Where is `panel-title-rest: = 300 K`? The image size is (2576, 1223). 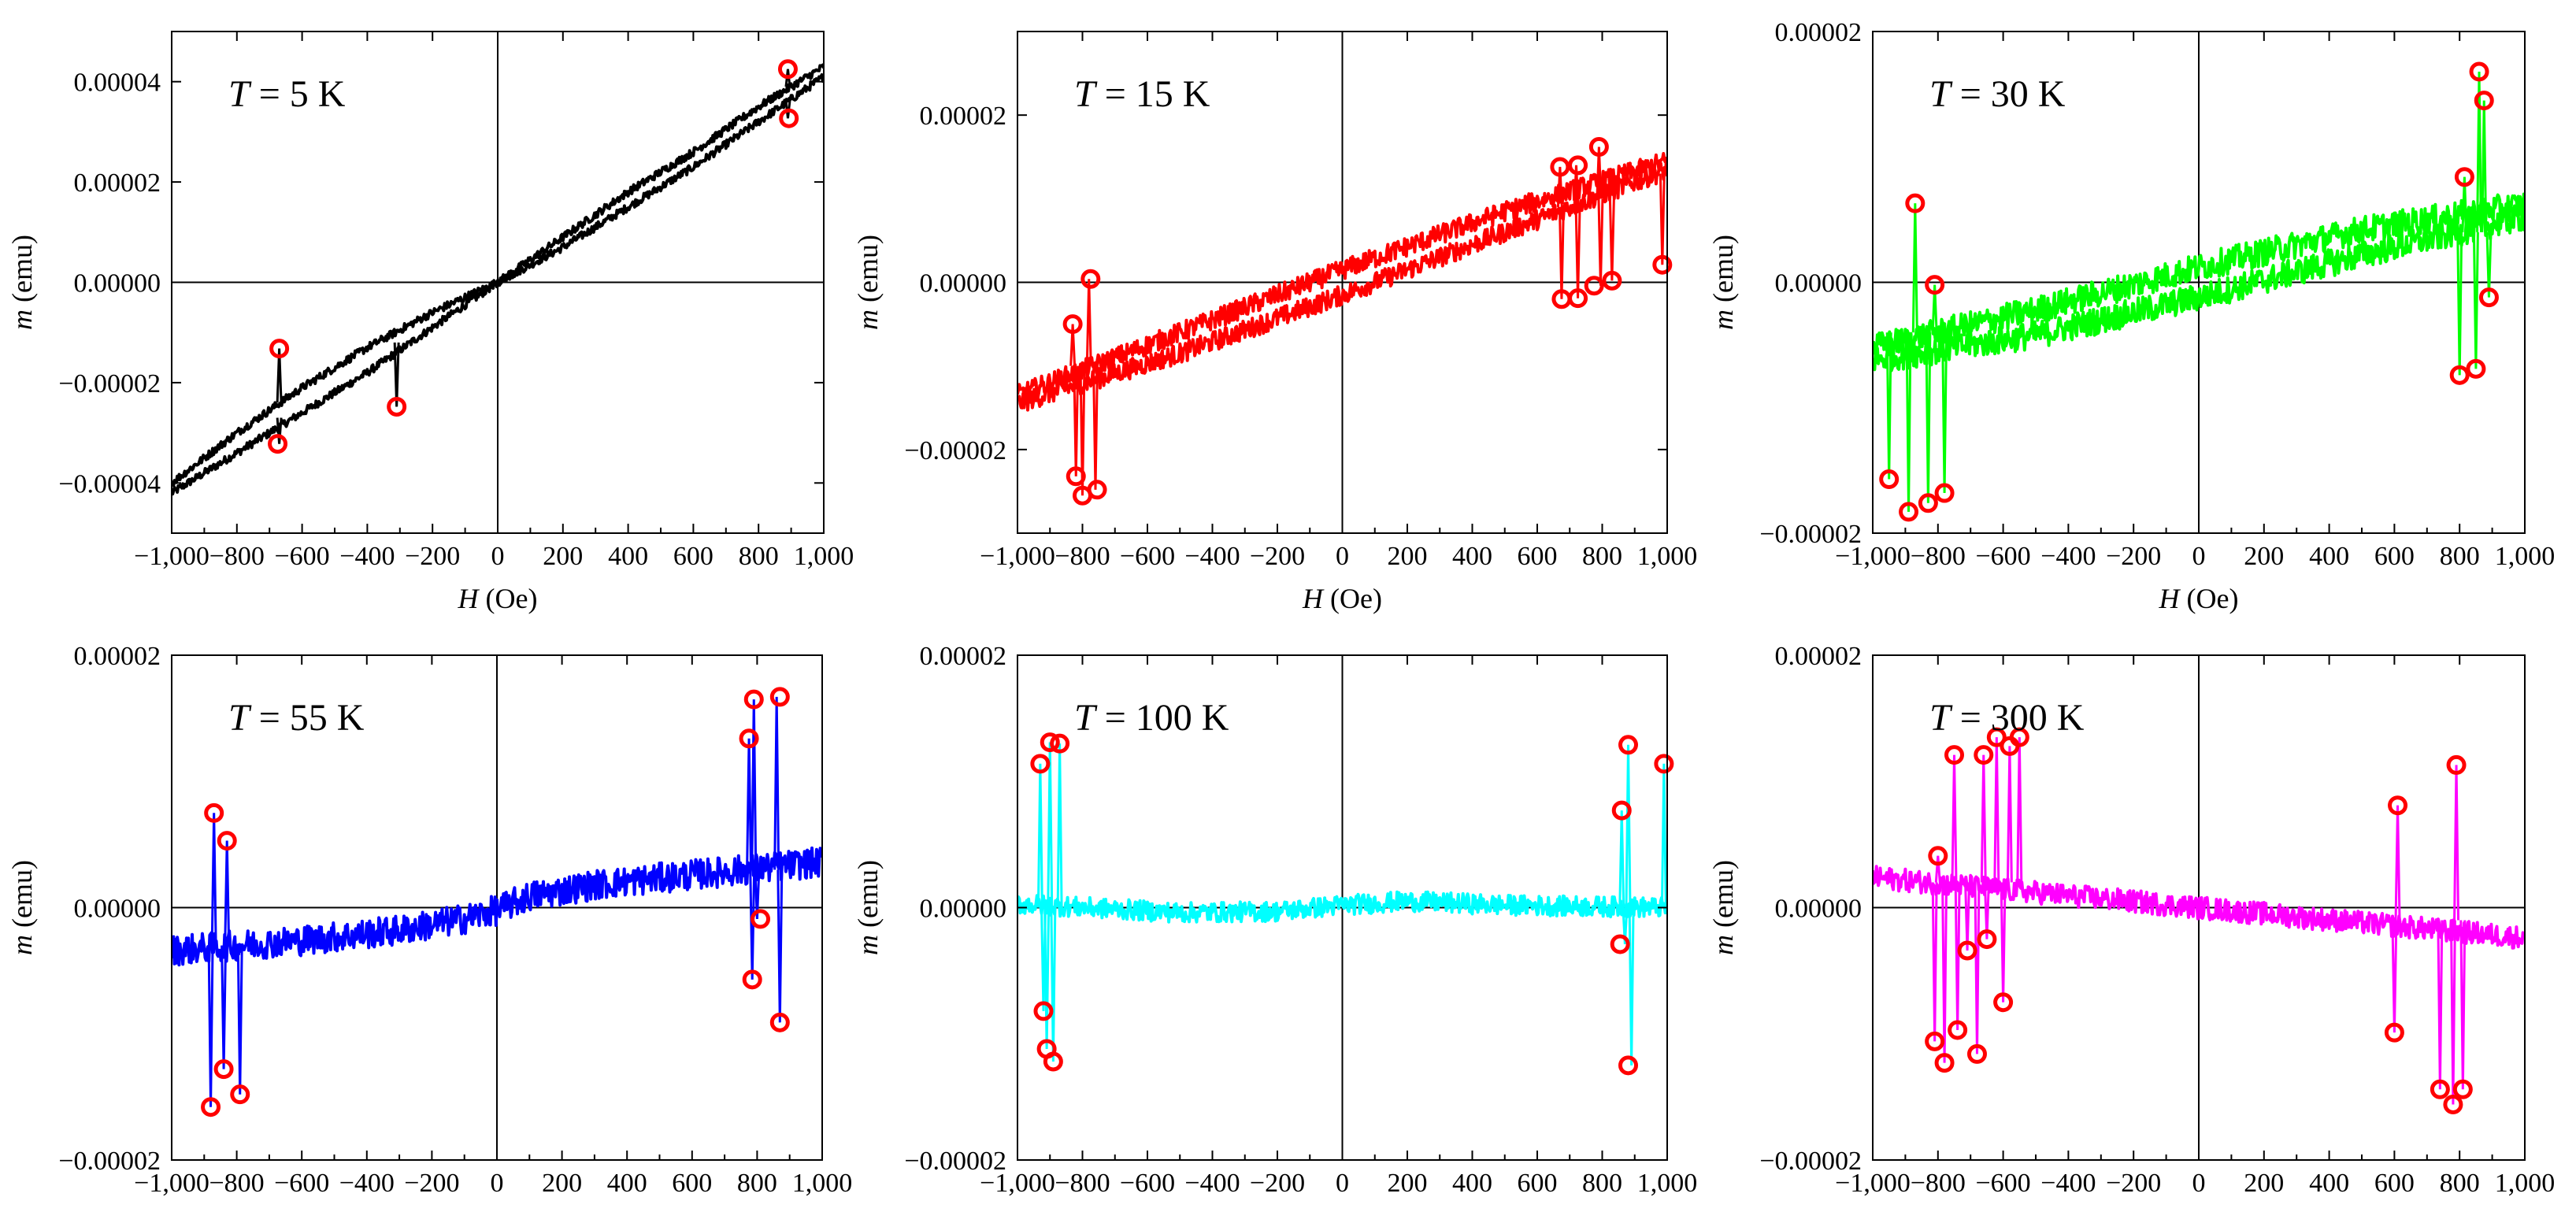 panel-title-rest: = 300 K is located at coordinates (2018, 718).